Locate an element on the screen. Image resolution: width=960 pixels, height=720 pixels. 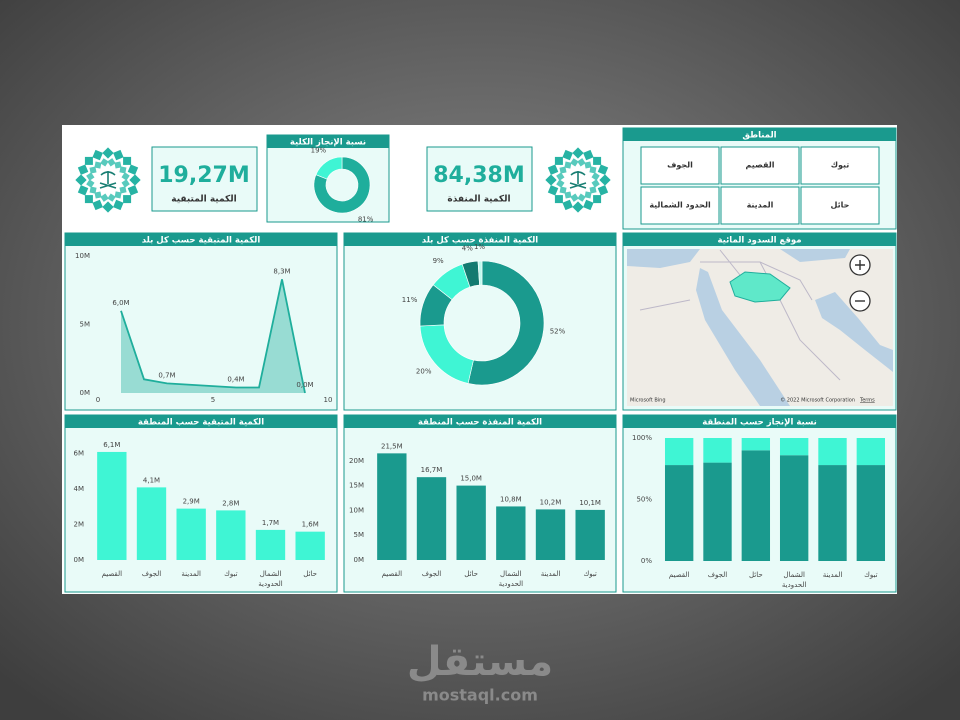
slicer-label: الجوف is located at coordinates (680, 165).